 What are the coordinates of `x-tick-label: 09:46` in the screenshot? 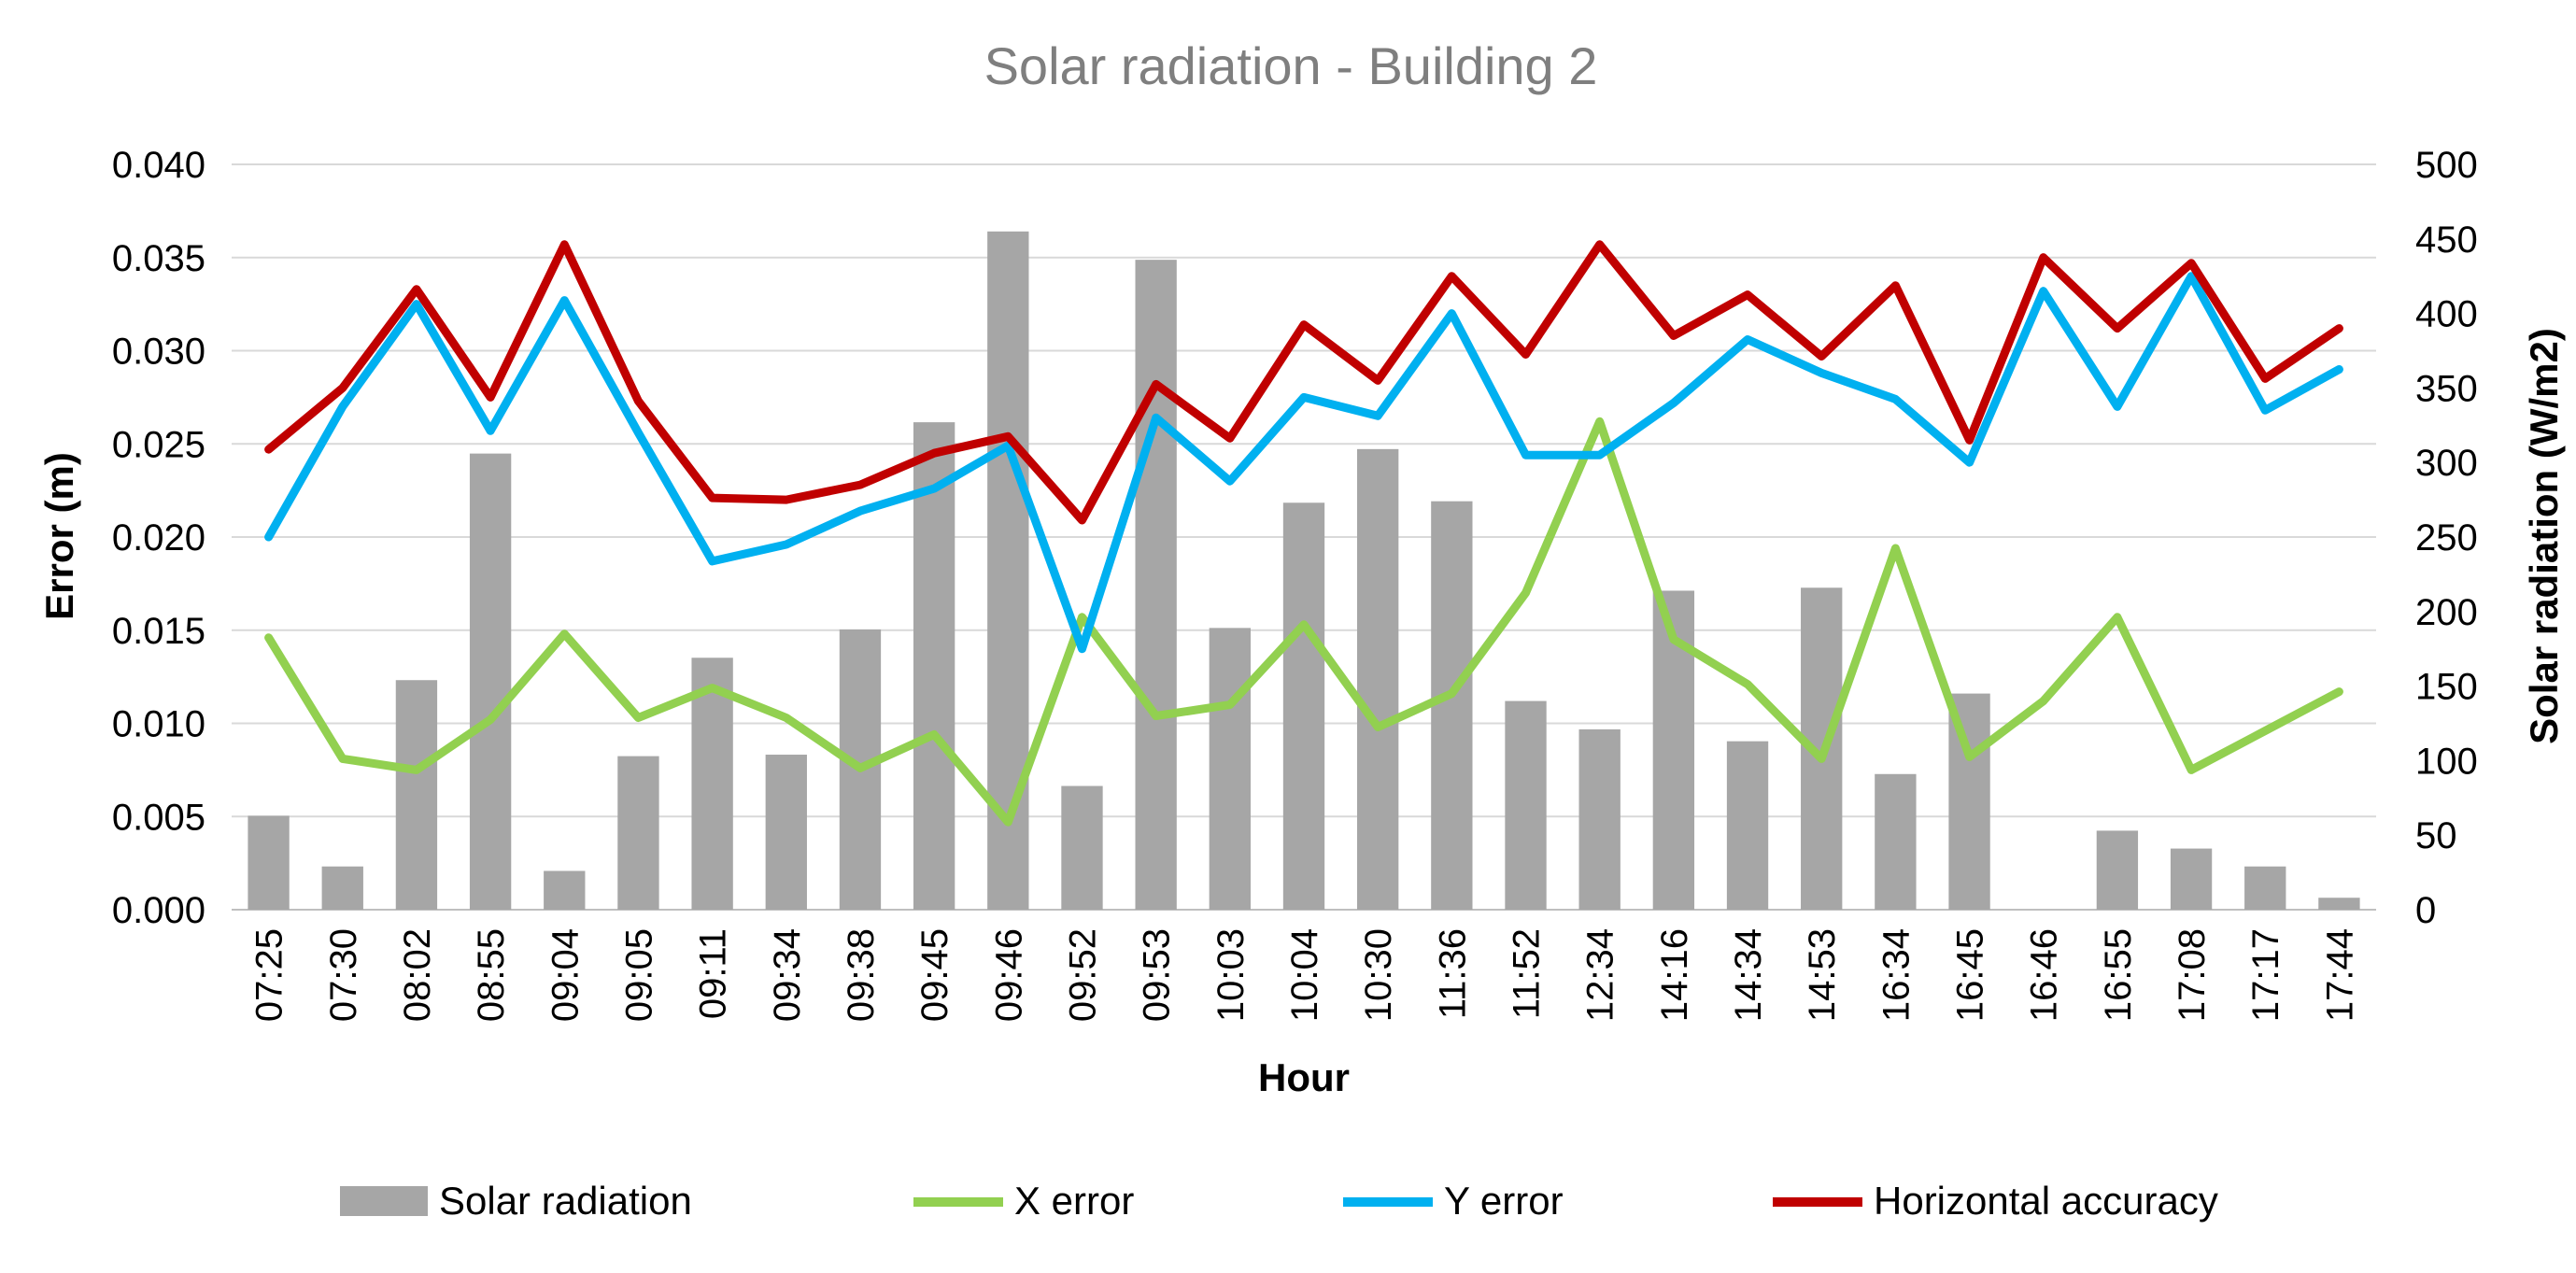 It's located at (1008, 975).